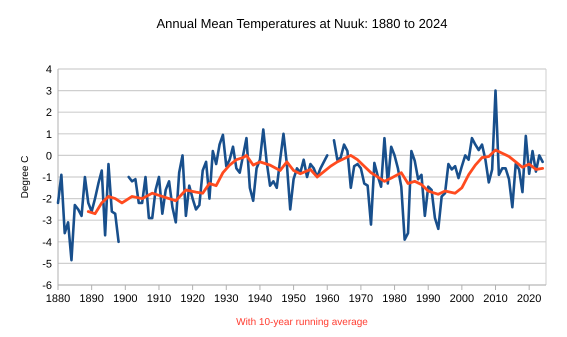 Image resolution: width=567 pixels, height=337 pixels. Describe the element at coordinates (49, 134) in the screenshot. I see `y-tick-label: 1` at that location.